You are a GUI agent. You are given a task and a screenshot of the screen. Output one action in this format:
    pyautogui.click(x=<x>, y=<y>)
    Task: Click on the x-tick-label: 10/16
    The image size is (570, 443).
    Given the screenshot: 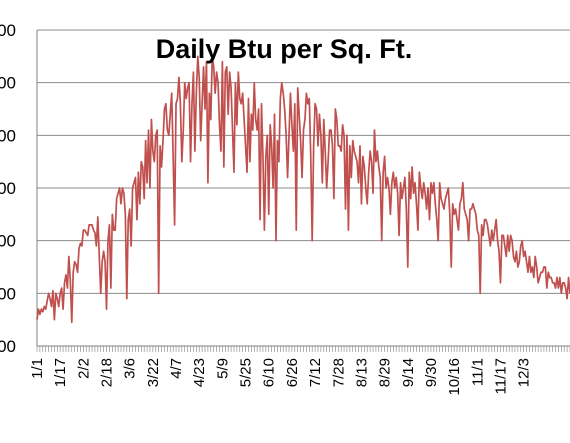 What is the action you would take?
    pyautogui.click(x=454, y=377)
    